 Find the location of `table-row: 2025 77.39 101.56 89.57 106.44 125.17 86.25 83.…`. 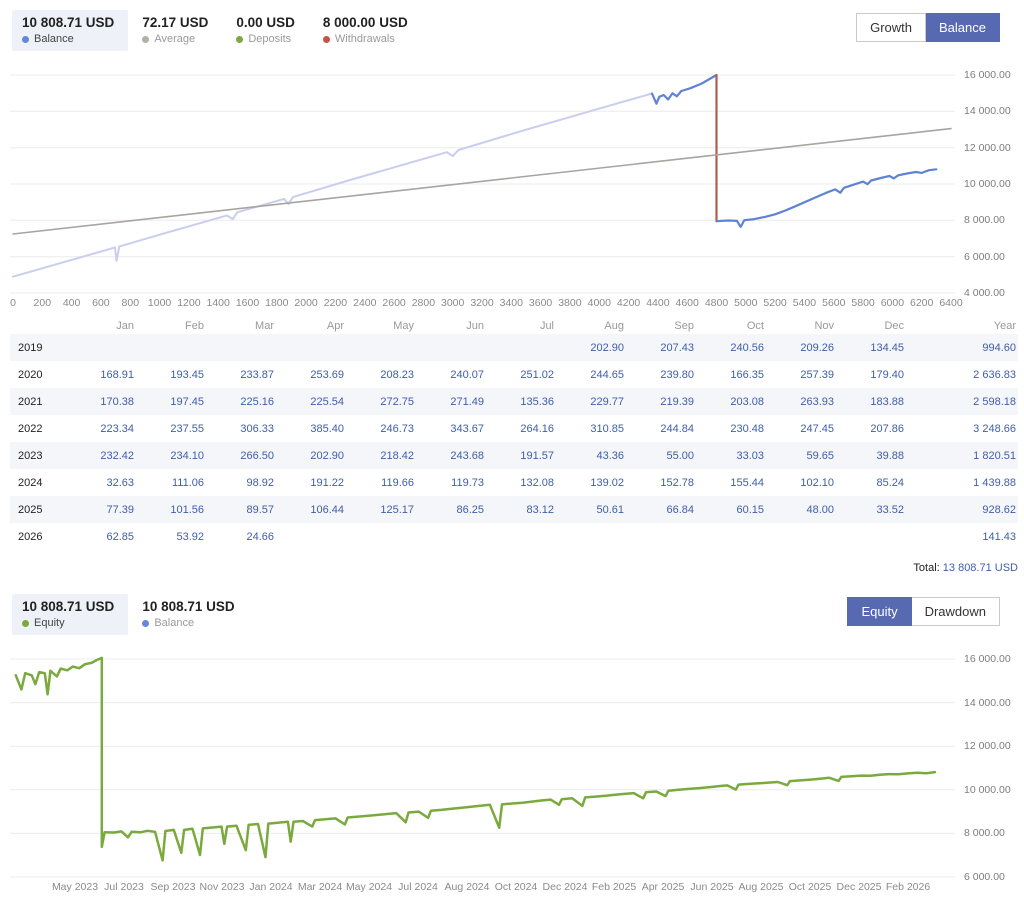

table-row: 2025 77.39 101.56 89.57 106.44 125.17 86.25 83.… is located at coordinates (514, 509).